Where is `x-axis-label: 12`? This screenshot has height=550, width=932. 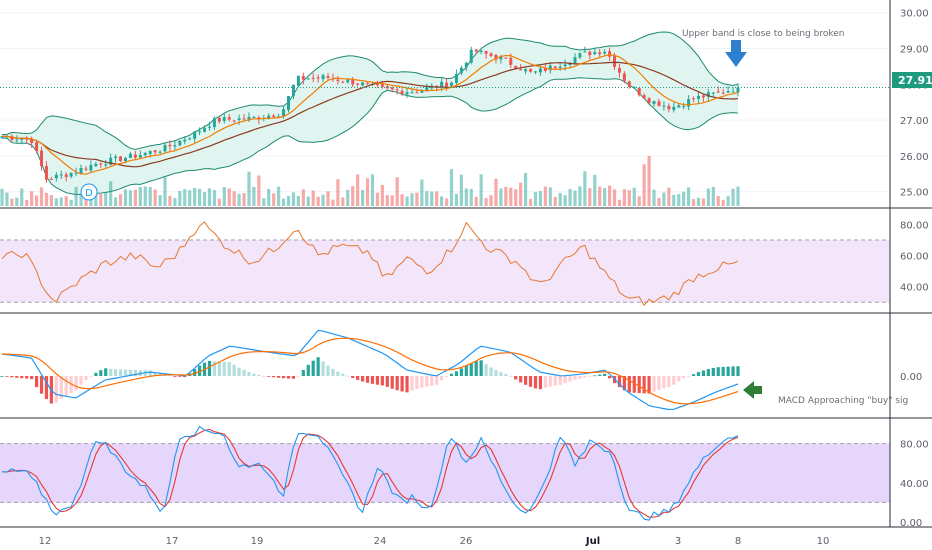 x-axis-label: 12 is located at coordinates (45, 541).